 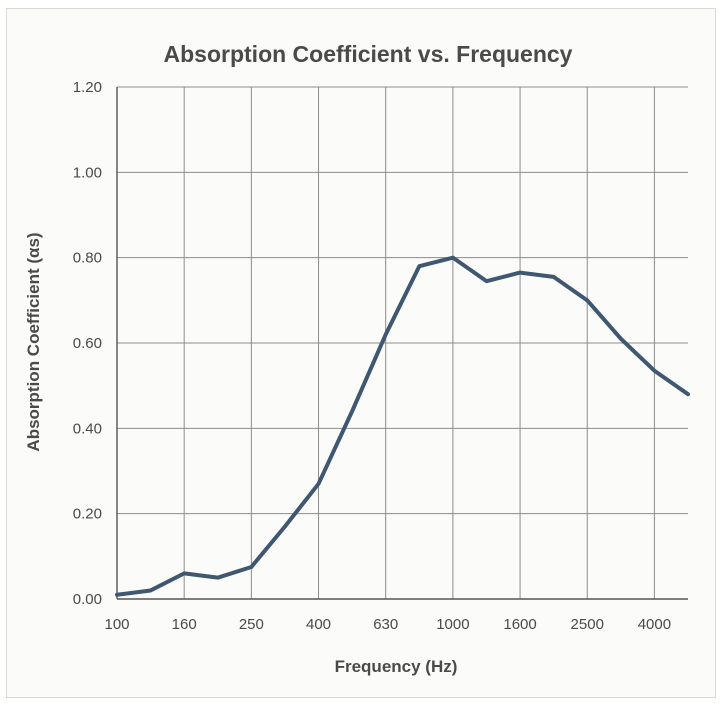 What do you see at coordinates (452, 624) in the screenshot?
I see `x-tick-1000: 1000` at bounding box center [452, 624].